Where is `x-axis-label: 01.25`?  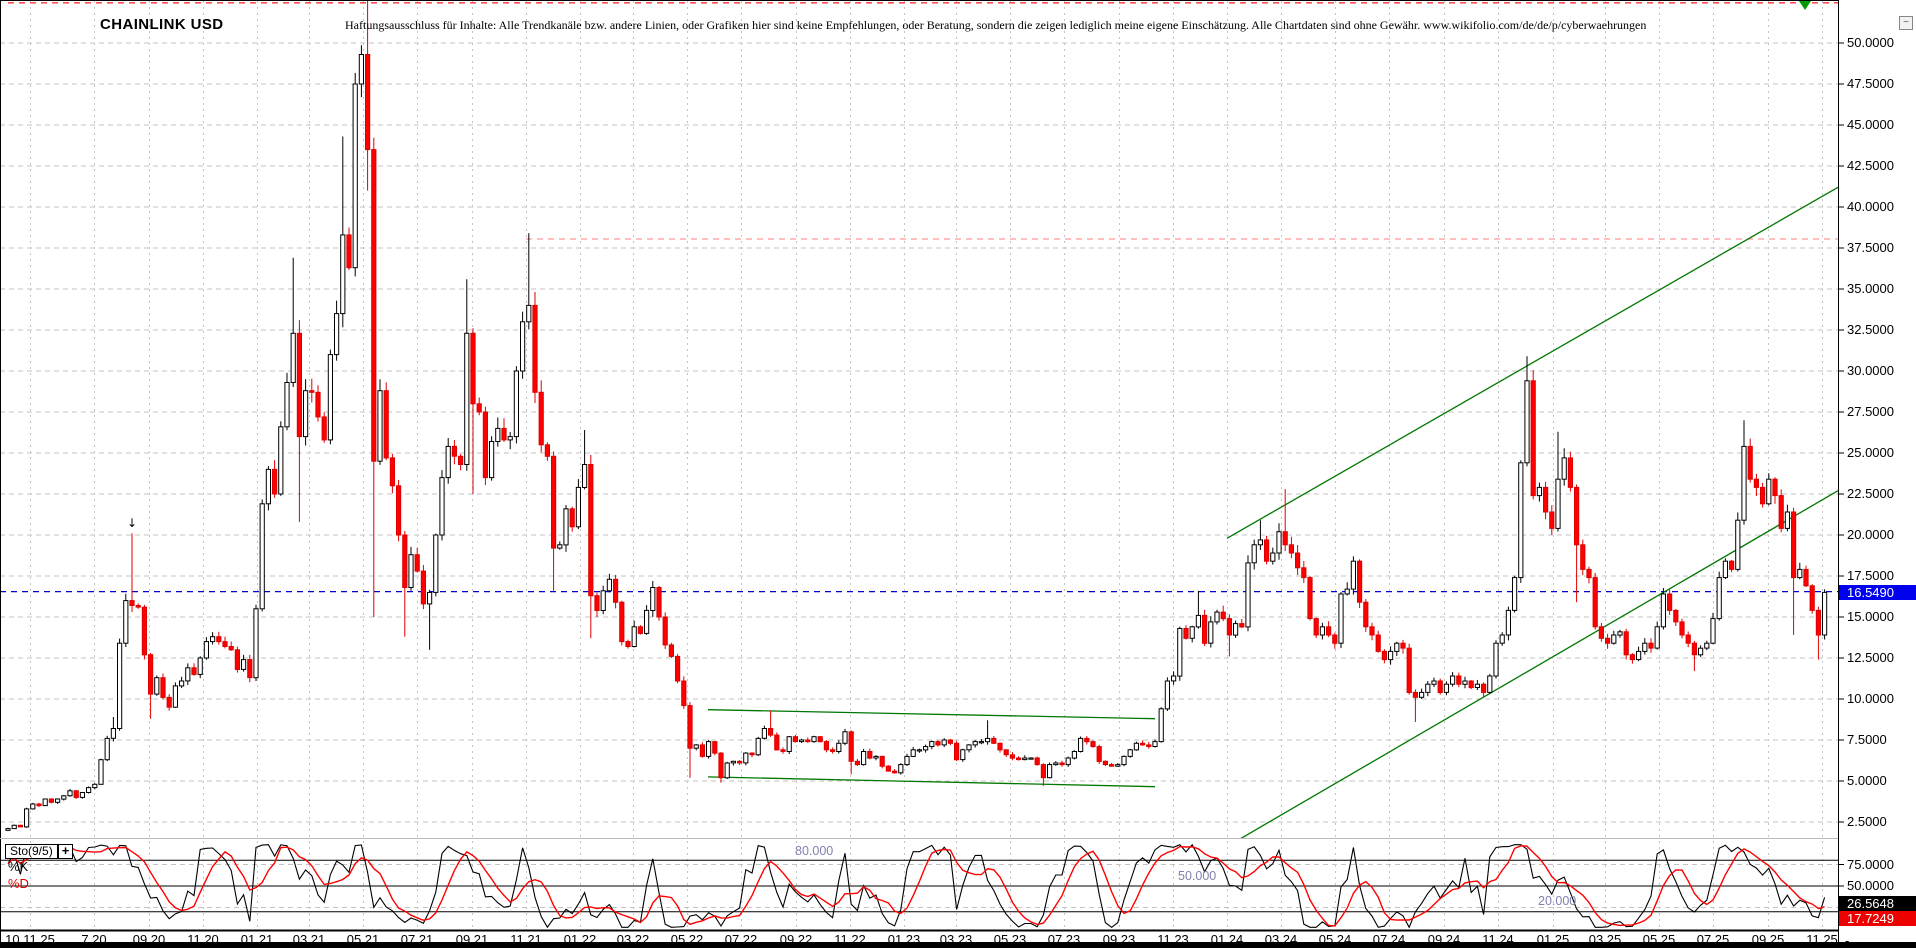
x-axis-label: 01.25 is located at coordinates (1553, 939).